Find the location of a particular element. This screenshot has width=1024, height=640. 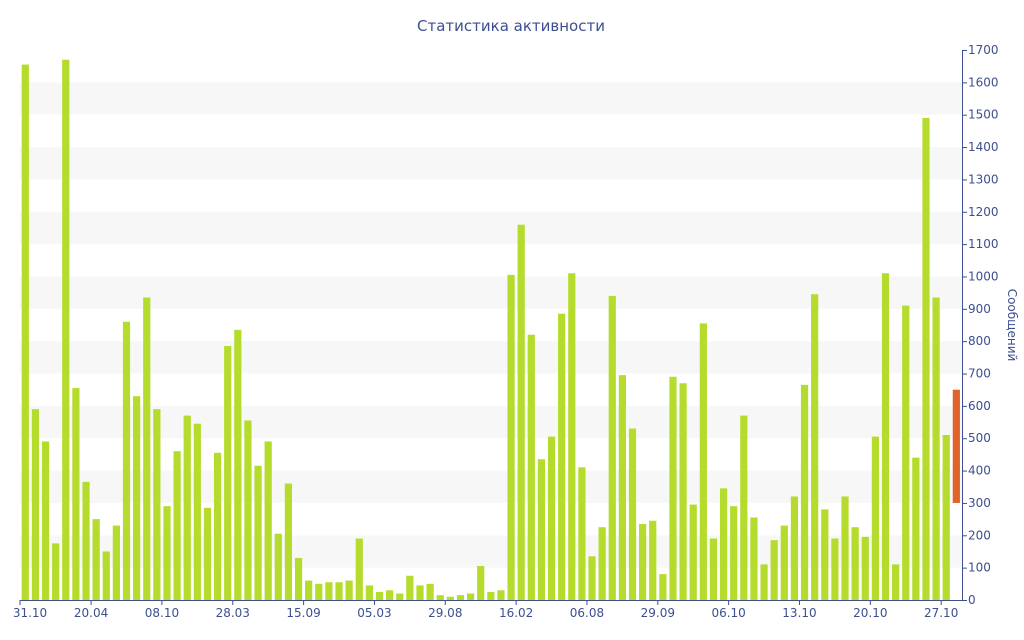

x-tick-label: 20.10 is located at coordinates (870, 613).